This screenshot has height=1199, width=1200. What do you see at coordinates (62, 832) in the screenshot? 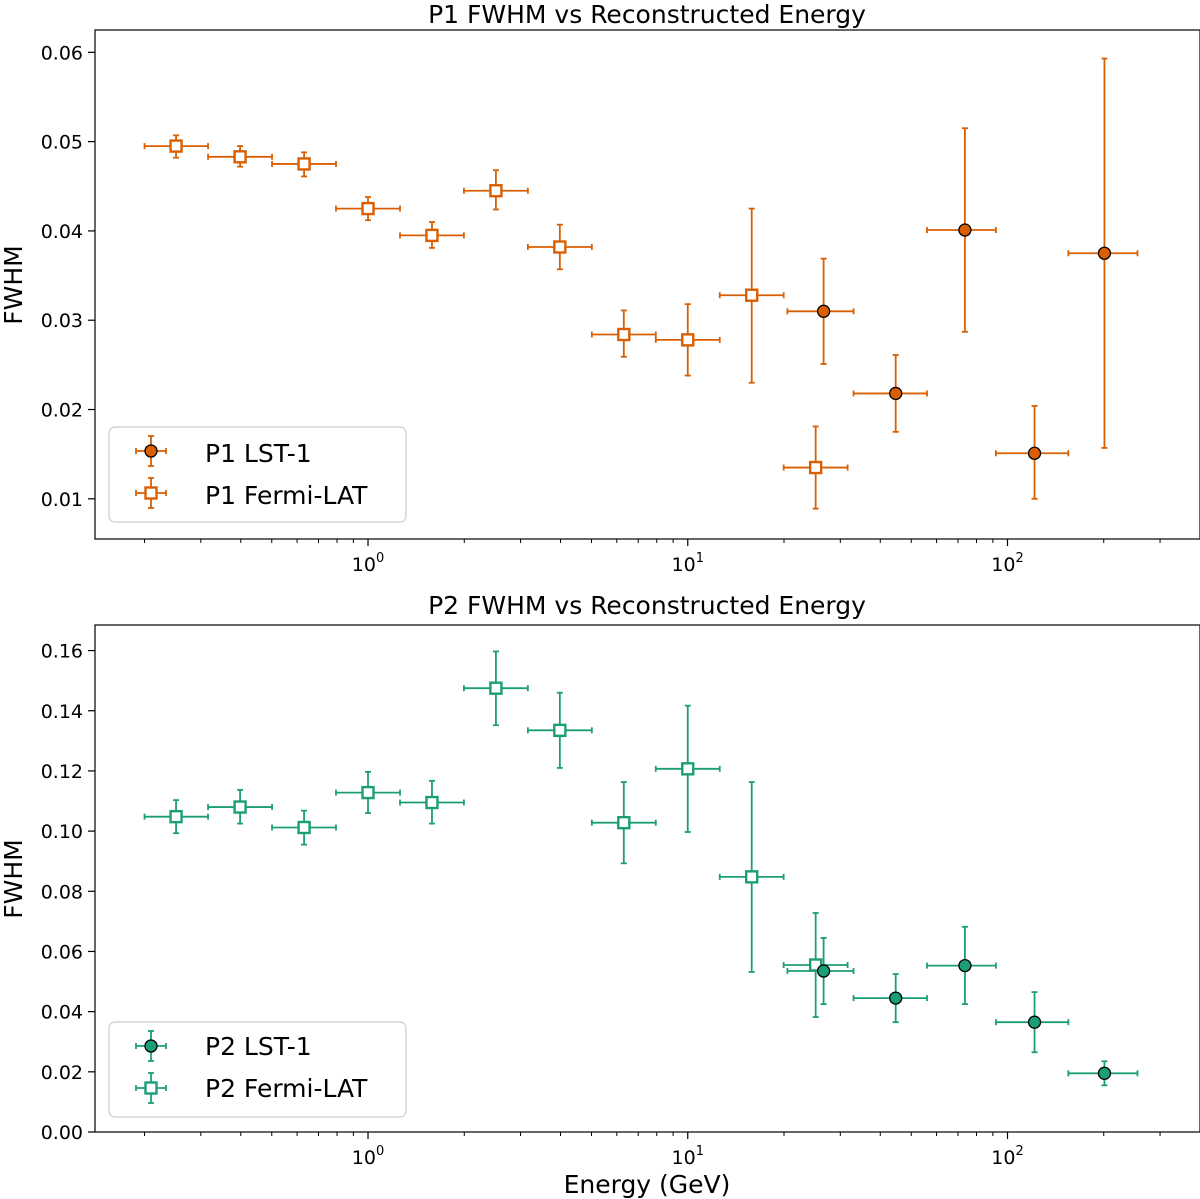
I see `y-tick-label: 0.10` at bounding box center [62, 832].